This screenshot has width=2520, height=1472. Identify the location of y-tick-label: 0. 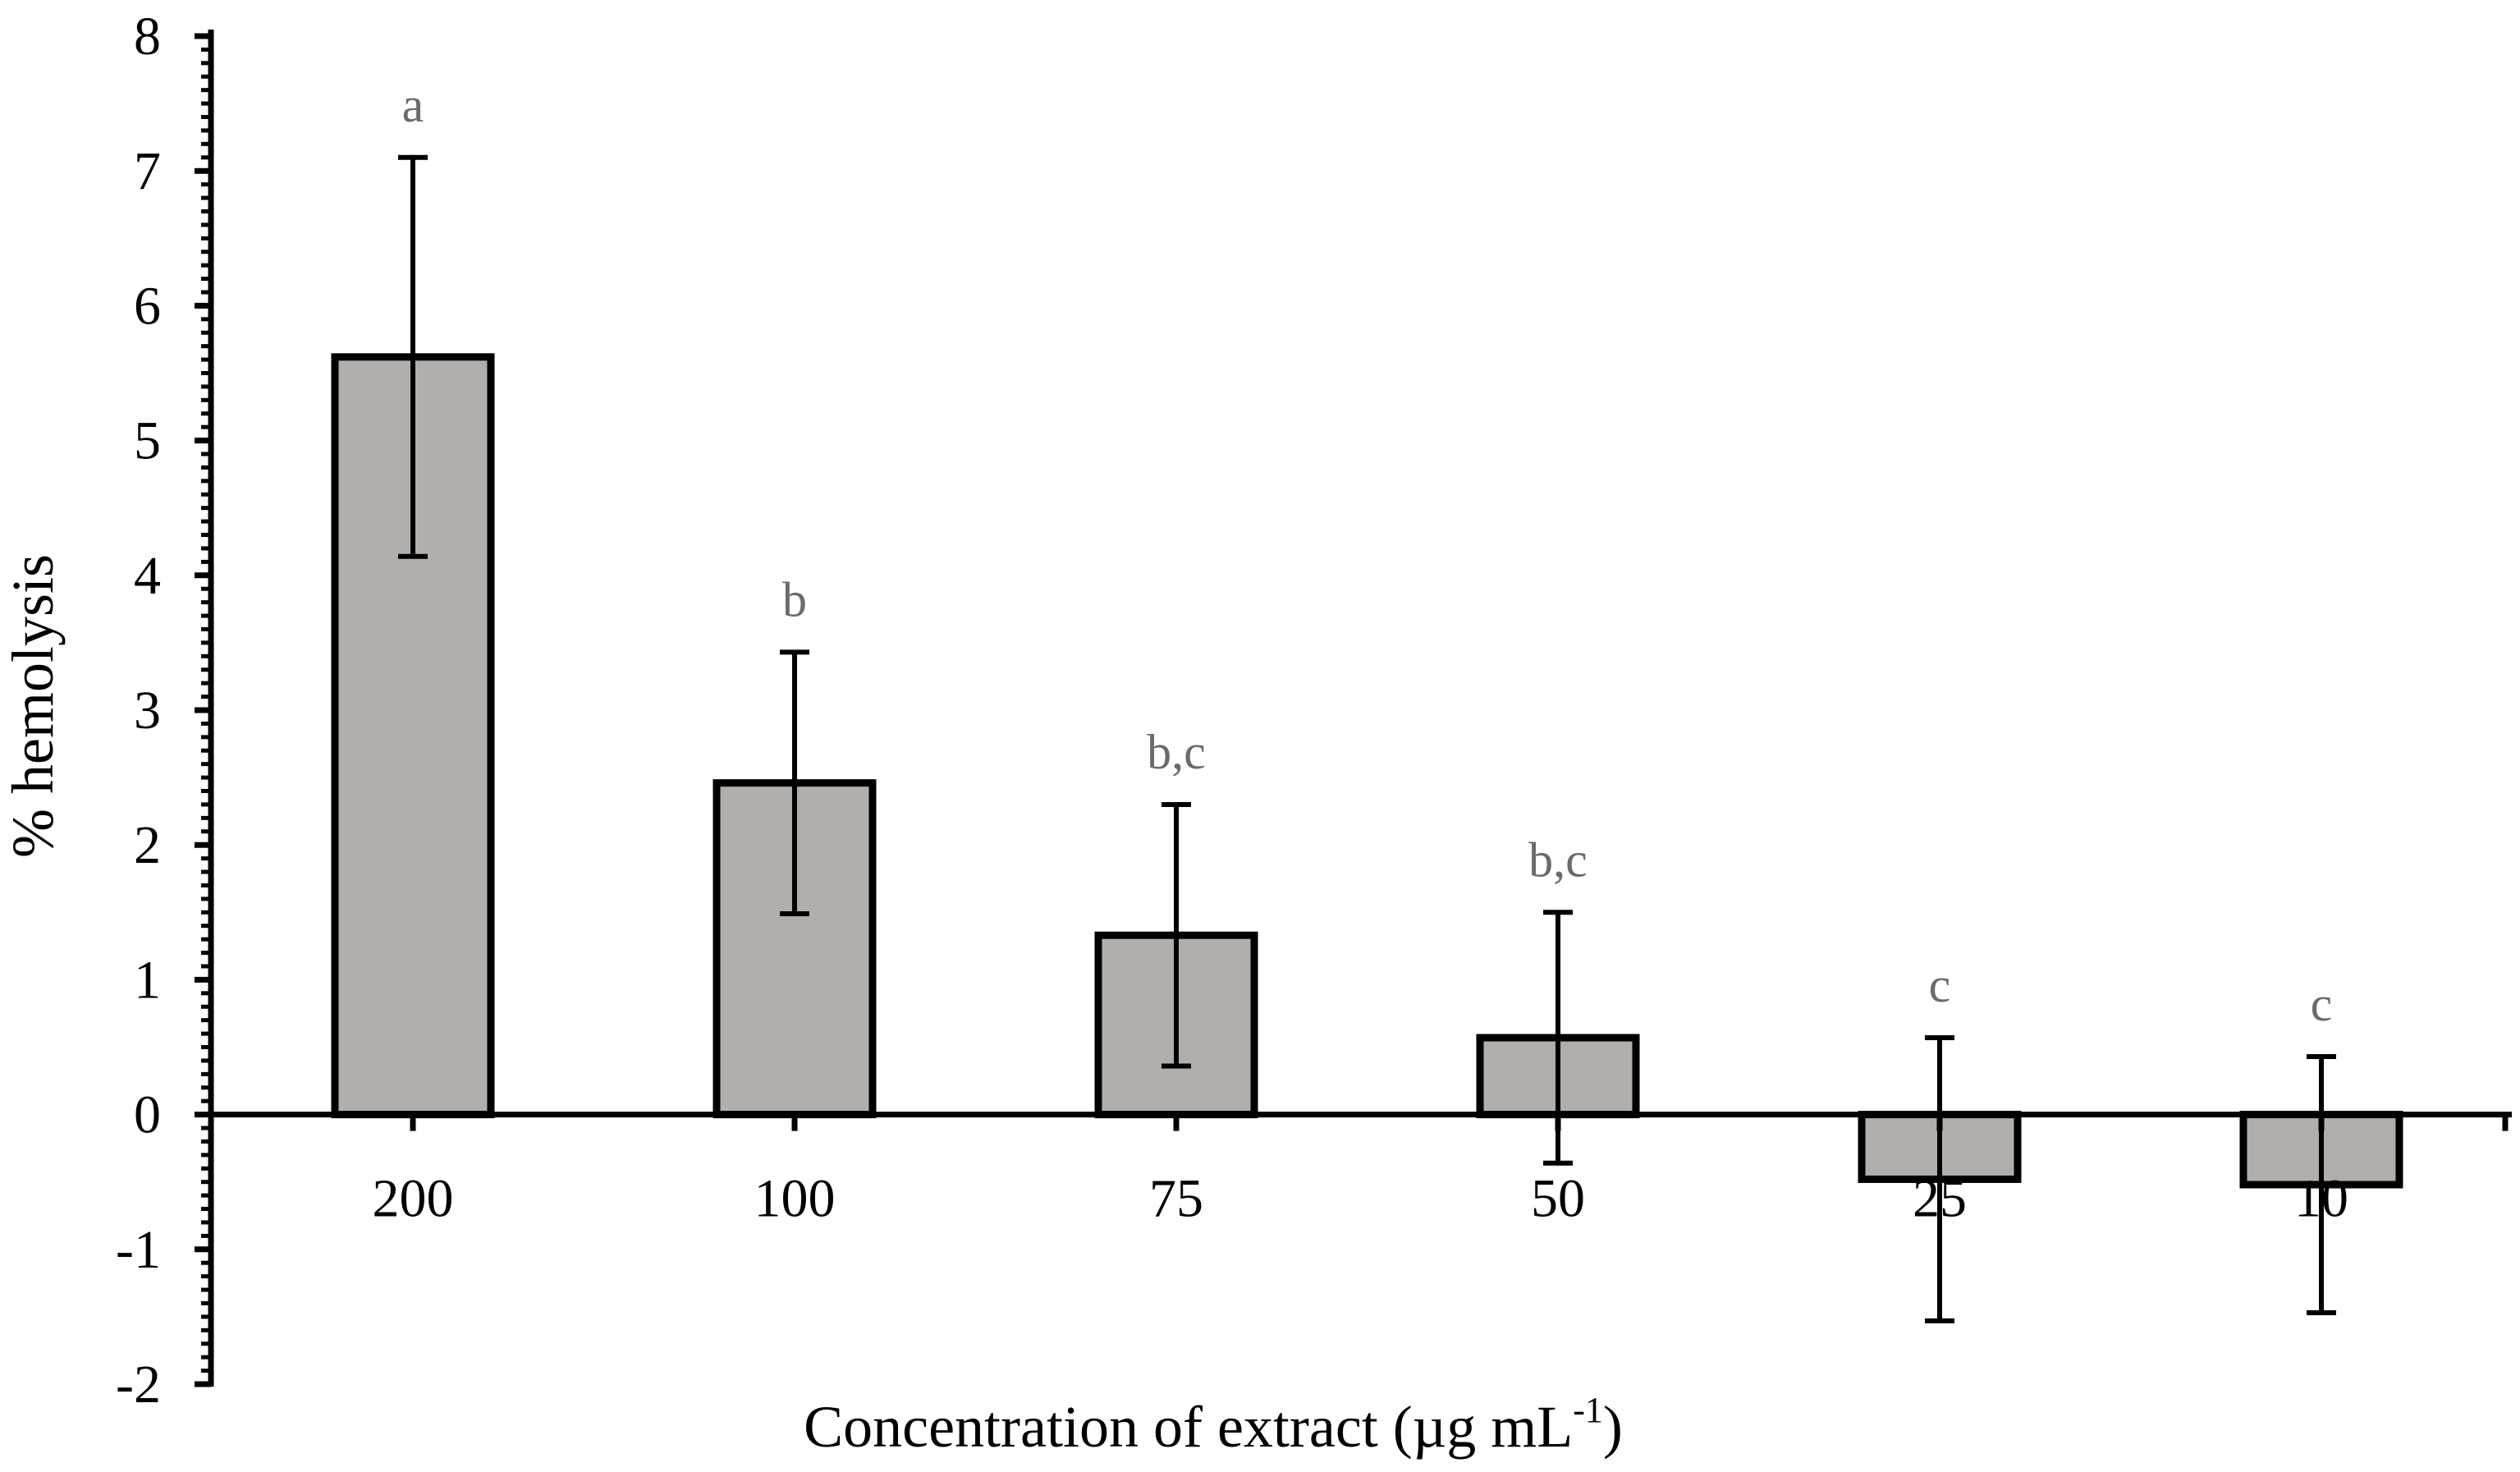
(147, 1115).